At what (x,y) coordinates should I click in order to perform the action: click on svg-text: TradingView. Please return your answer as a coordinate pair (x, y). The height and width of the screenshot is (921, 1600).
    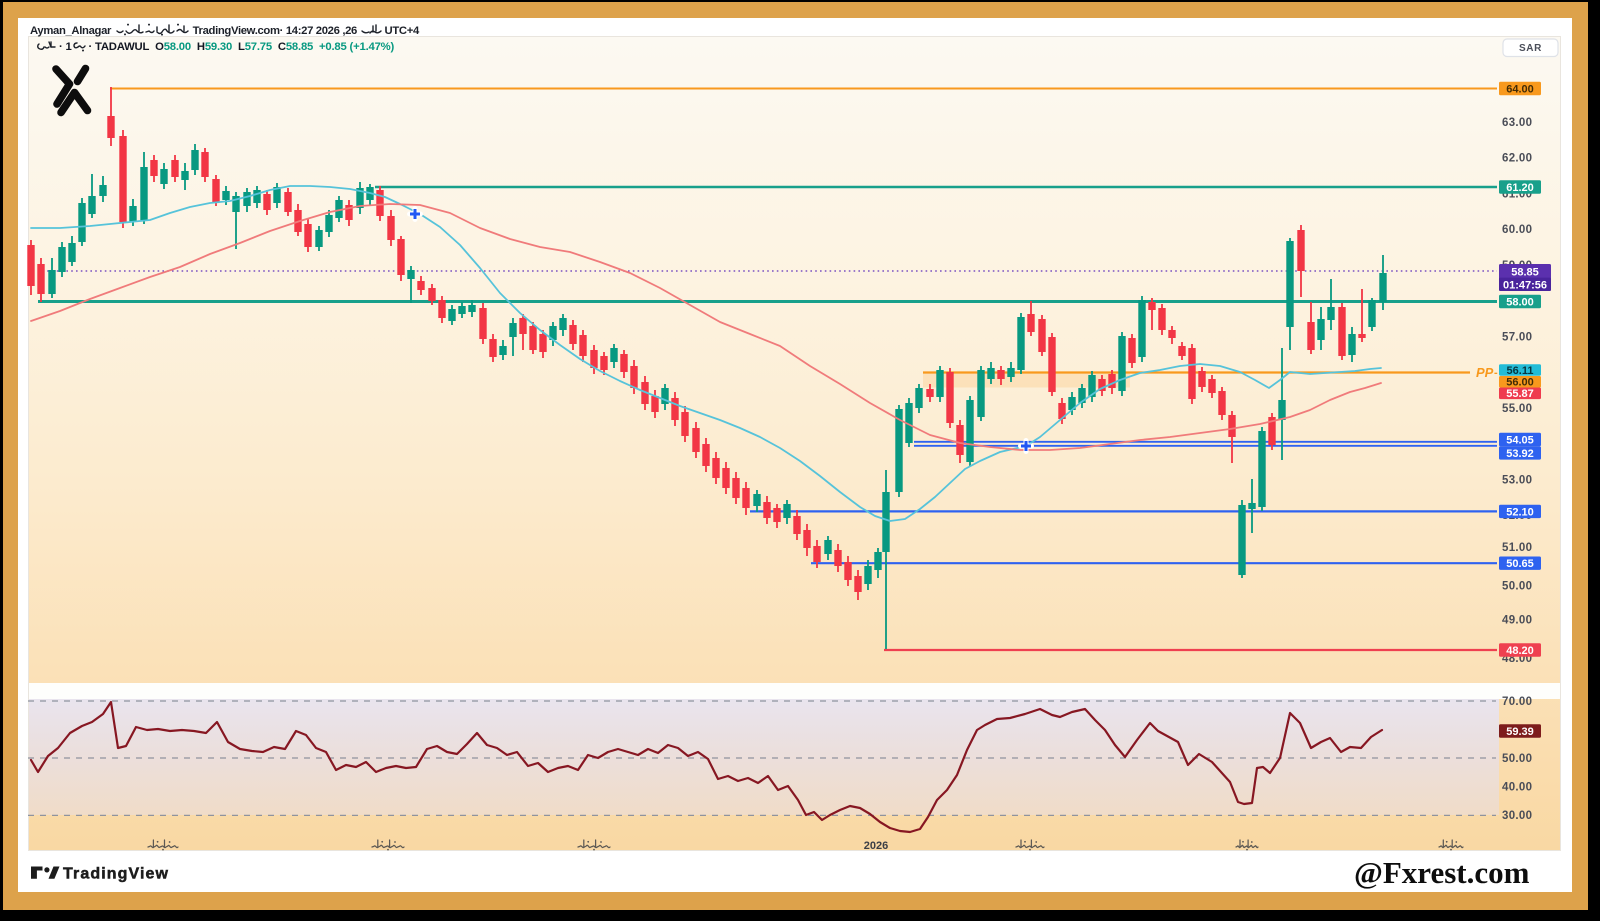
    Looking at the image, I should click on (116, 874).